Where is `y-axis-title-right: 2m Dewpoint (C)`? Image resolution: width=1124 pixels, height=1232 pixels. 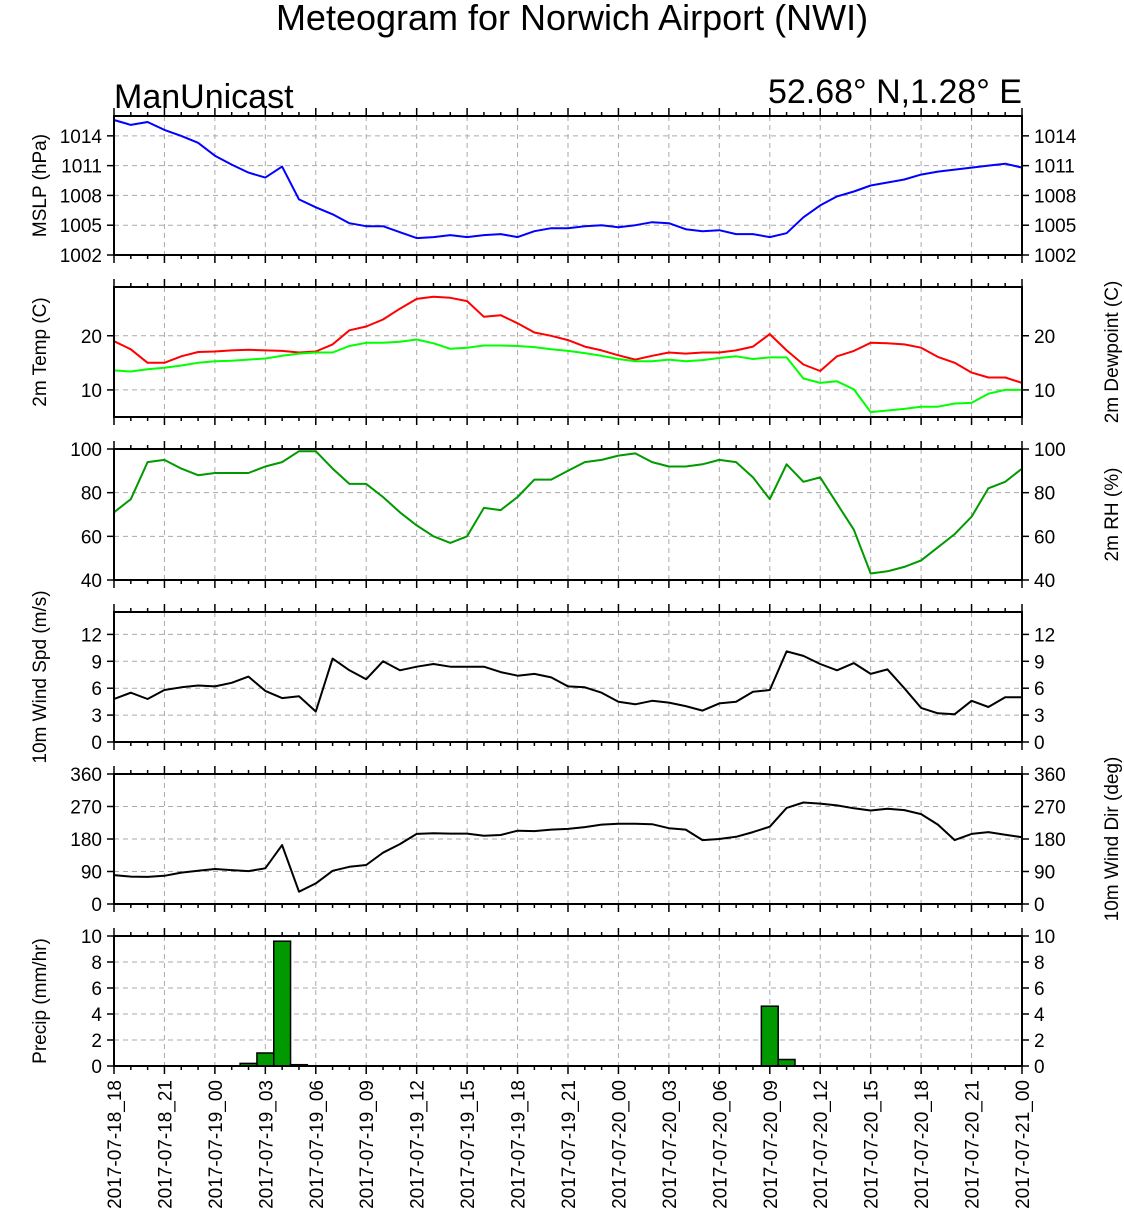 y-axis-title-right: 2m Dewpoint (C) is located at coordinates (1112, 352).